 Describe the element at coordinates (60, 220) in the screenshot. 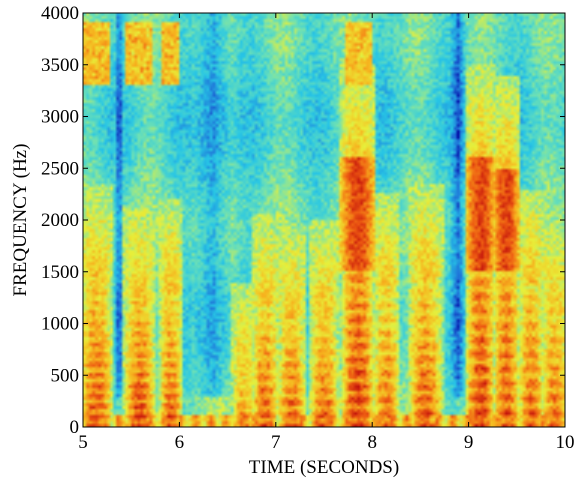

I see `y-tick-label: 2000` at that location.